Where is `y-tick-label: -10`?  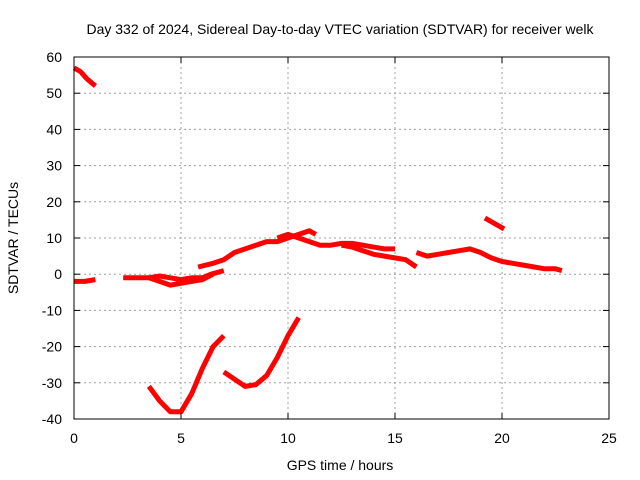
y-tick-label: -10 is located at coordinates (52, 310).